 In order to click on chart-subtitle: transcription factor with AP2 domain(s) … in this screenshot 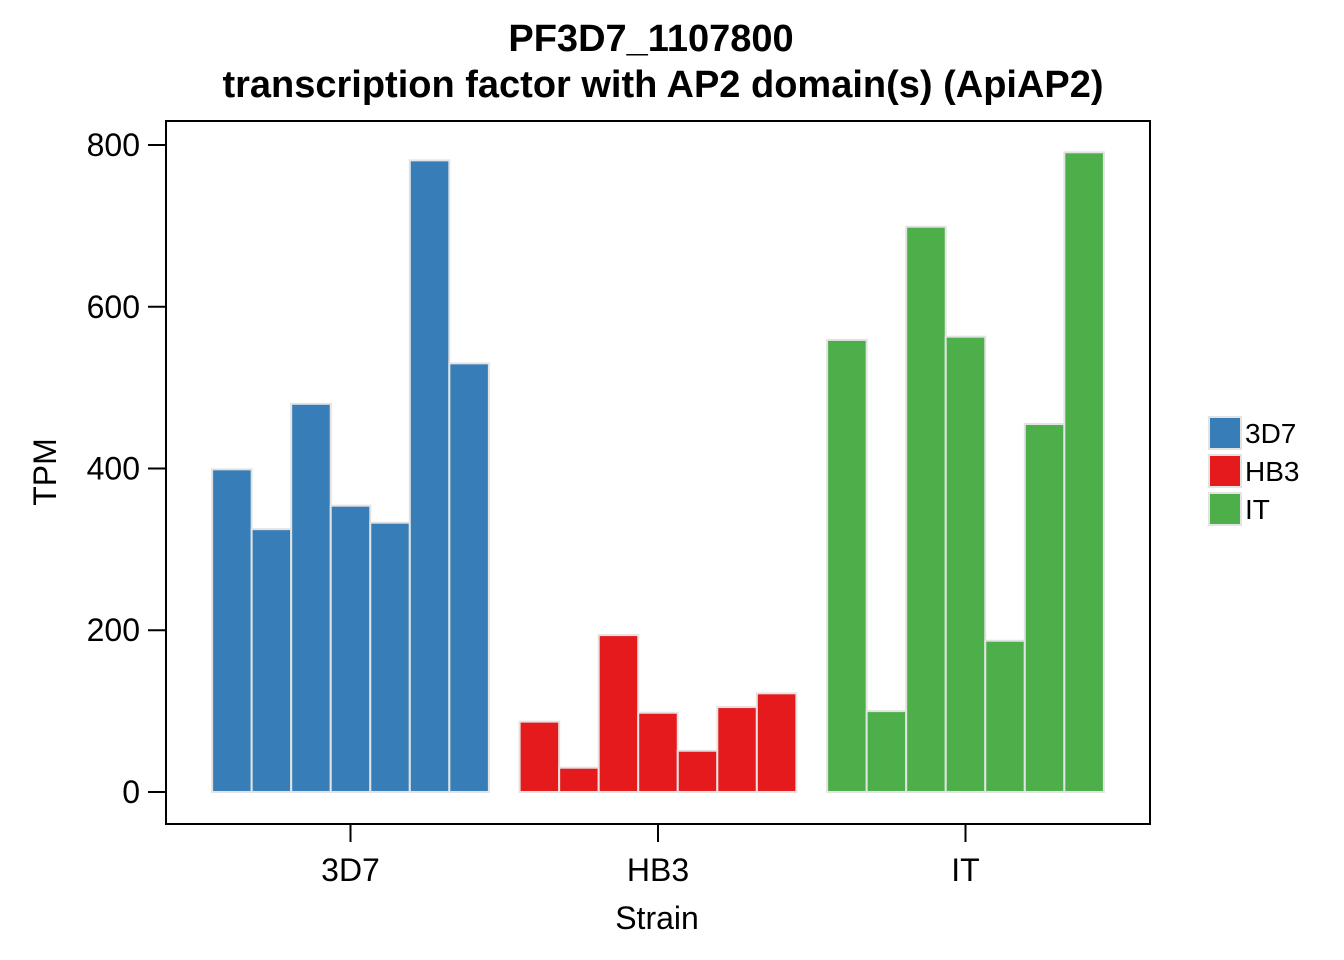, I will do `click(662, 85)`.